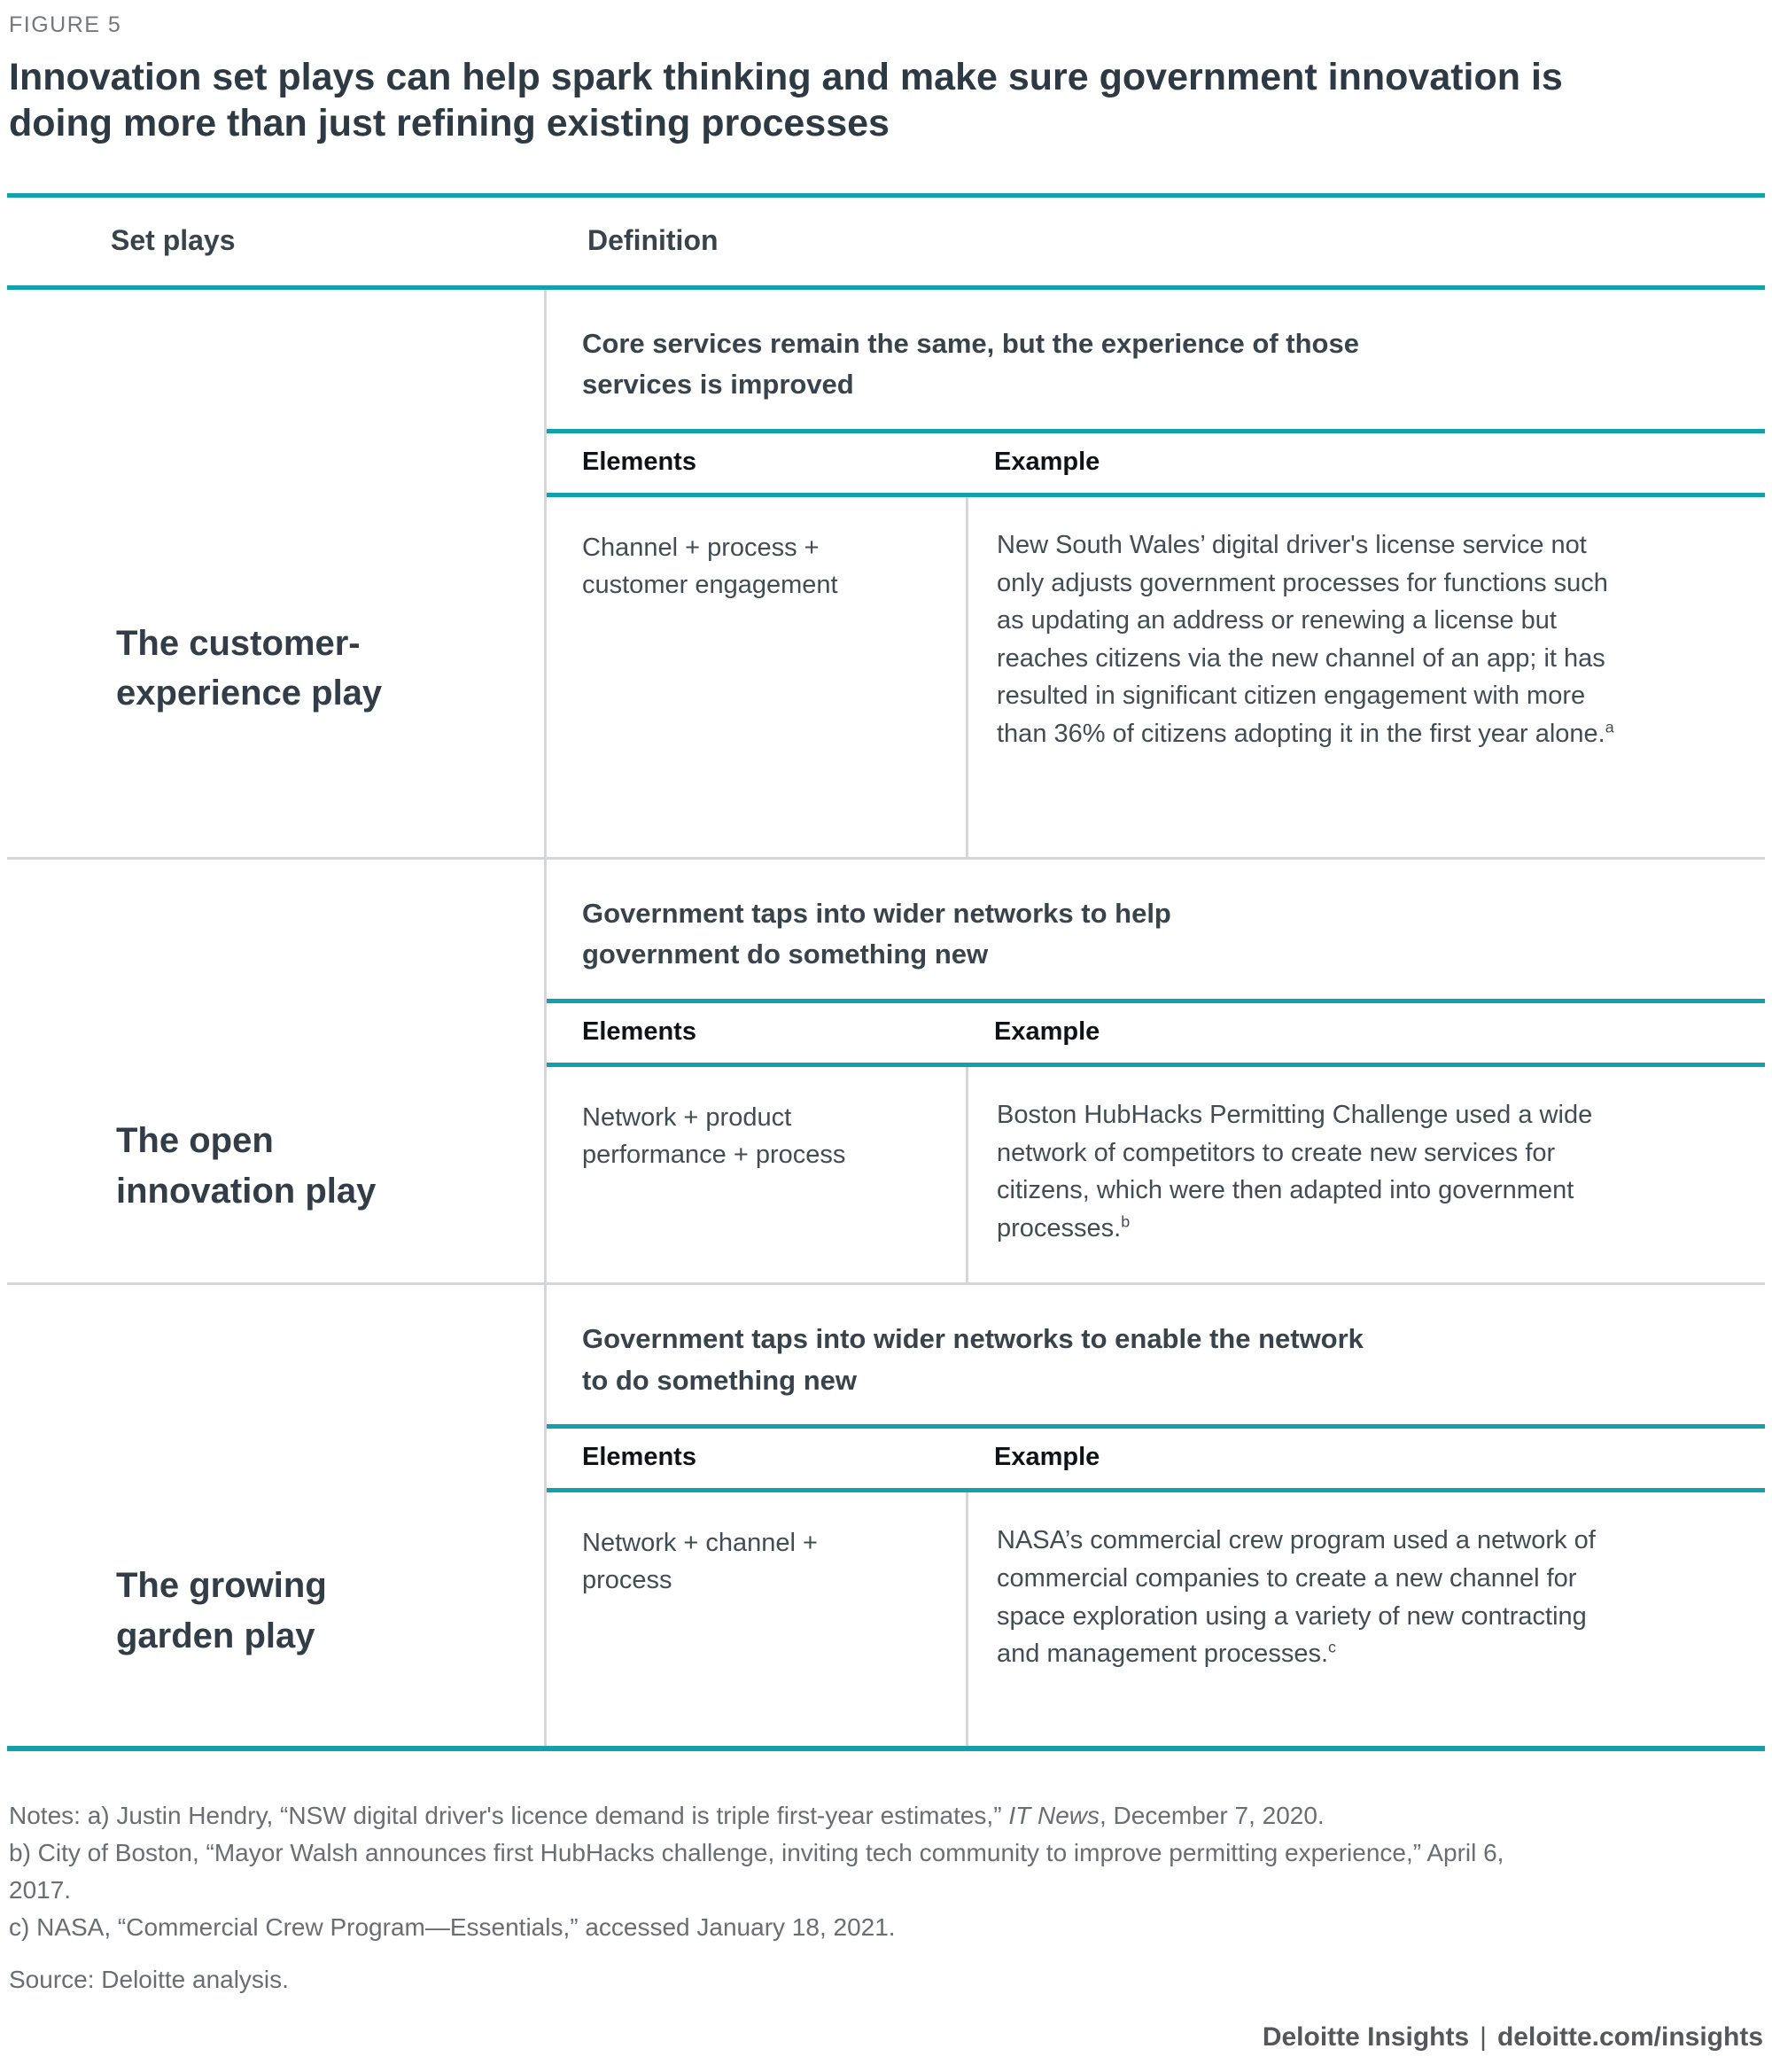  What do you see at coordinates (1054, 1816) in the screenshot?
I see `note-a-publication: IT News` at bounding box center [1054, 1816].